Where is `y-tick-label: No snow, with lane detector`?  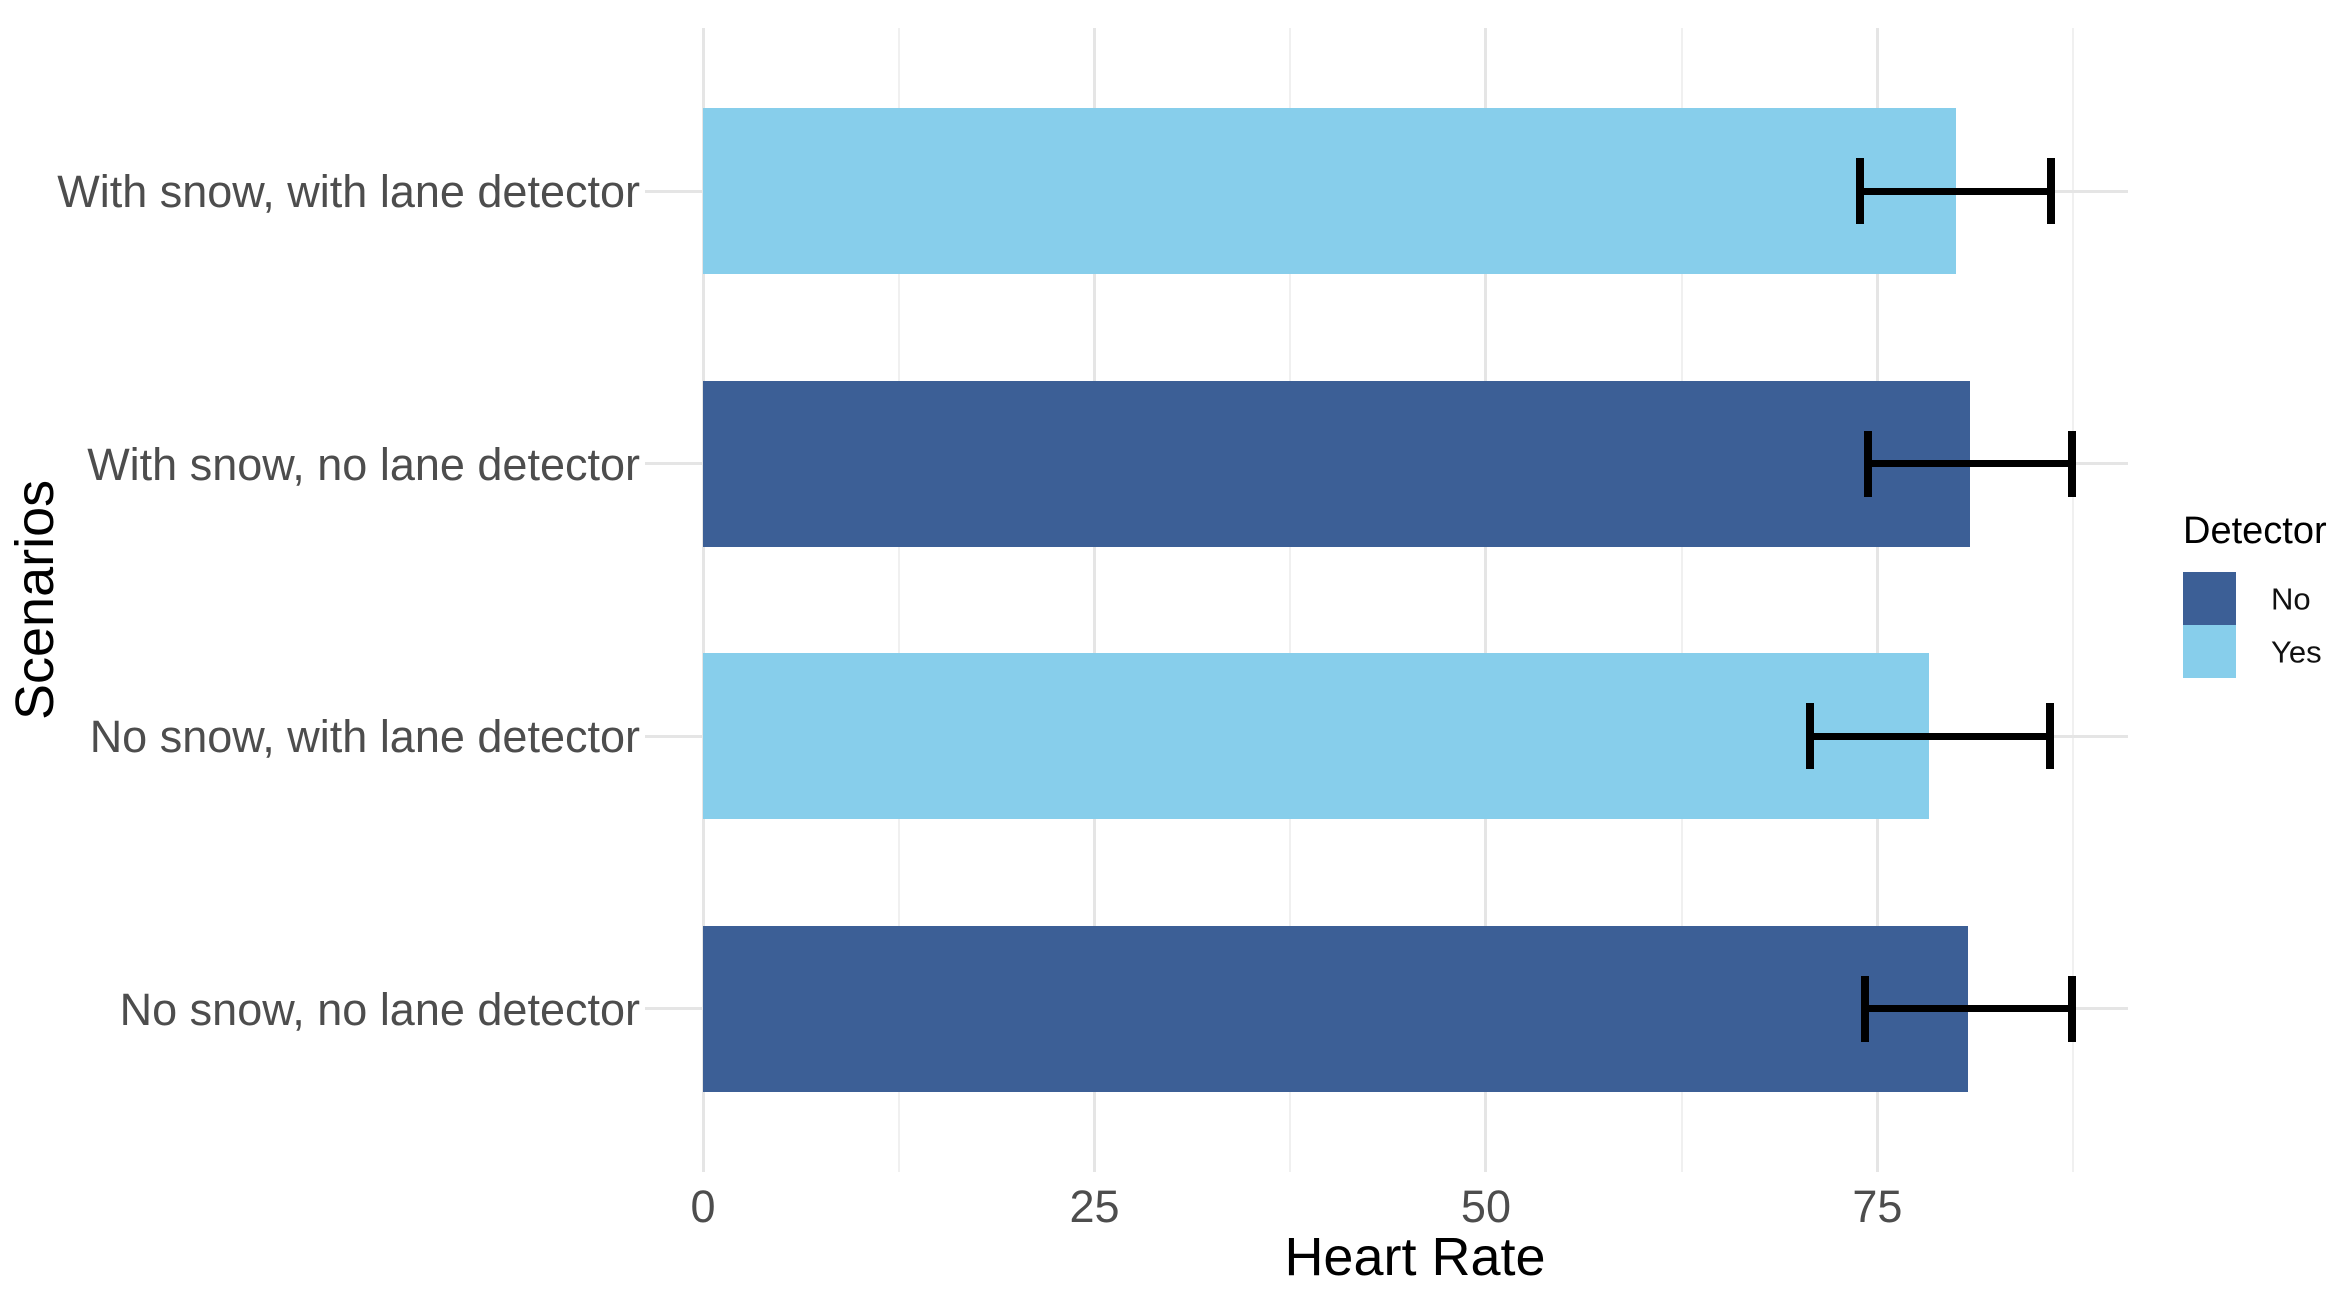
y-tick-label: No snow, with lane detector is located at coordinates (364, 737).